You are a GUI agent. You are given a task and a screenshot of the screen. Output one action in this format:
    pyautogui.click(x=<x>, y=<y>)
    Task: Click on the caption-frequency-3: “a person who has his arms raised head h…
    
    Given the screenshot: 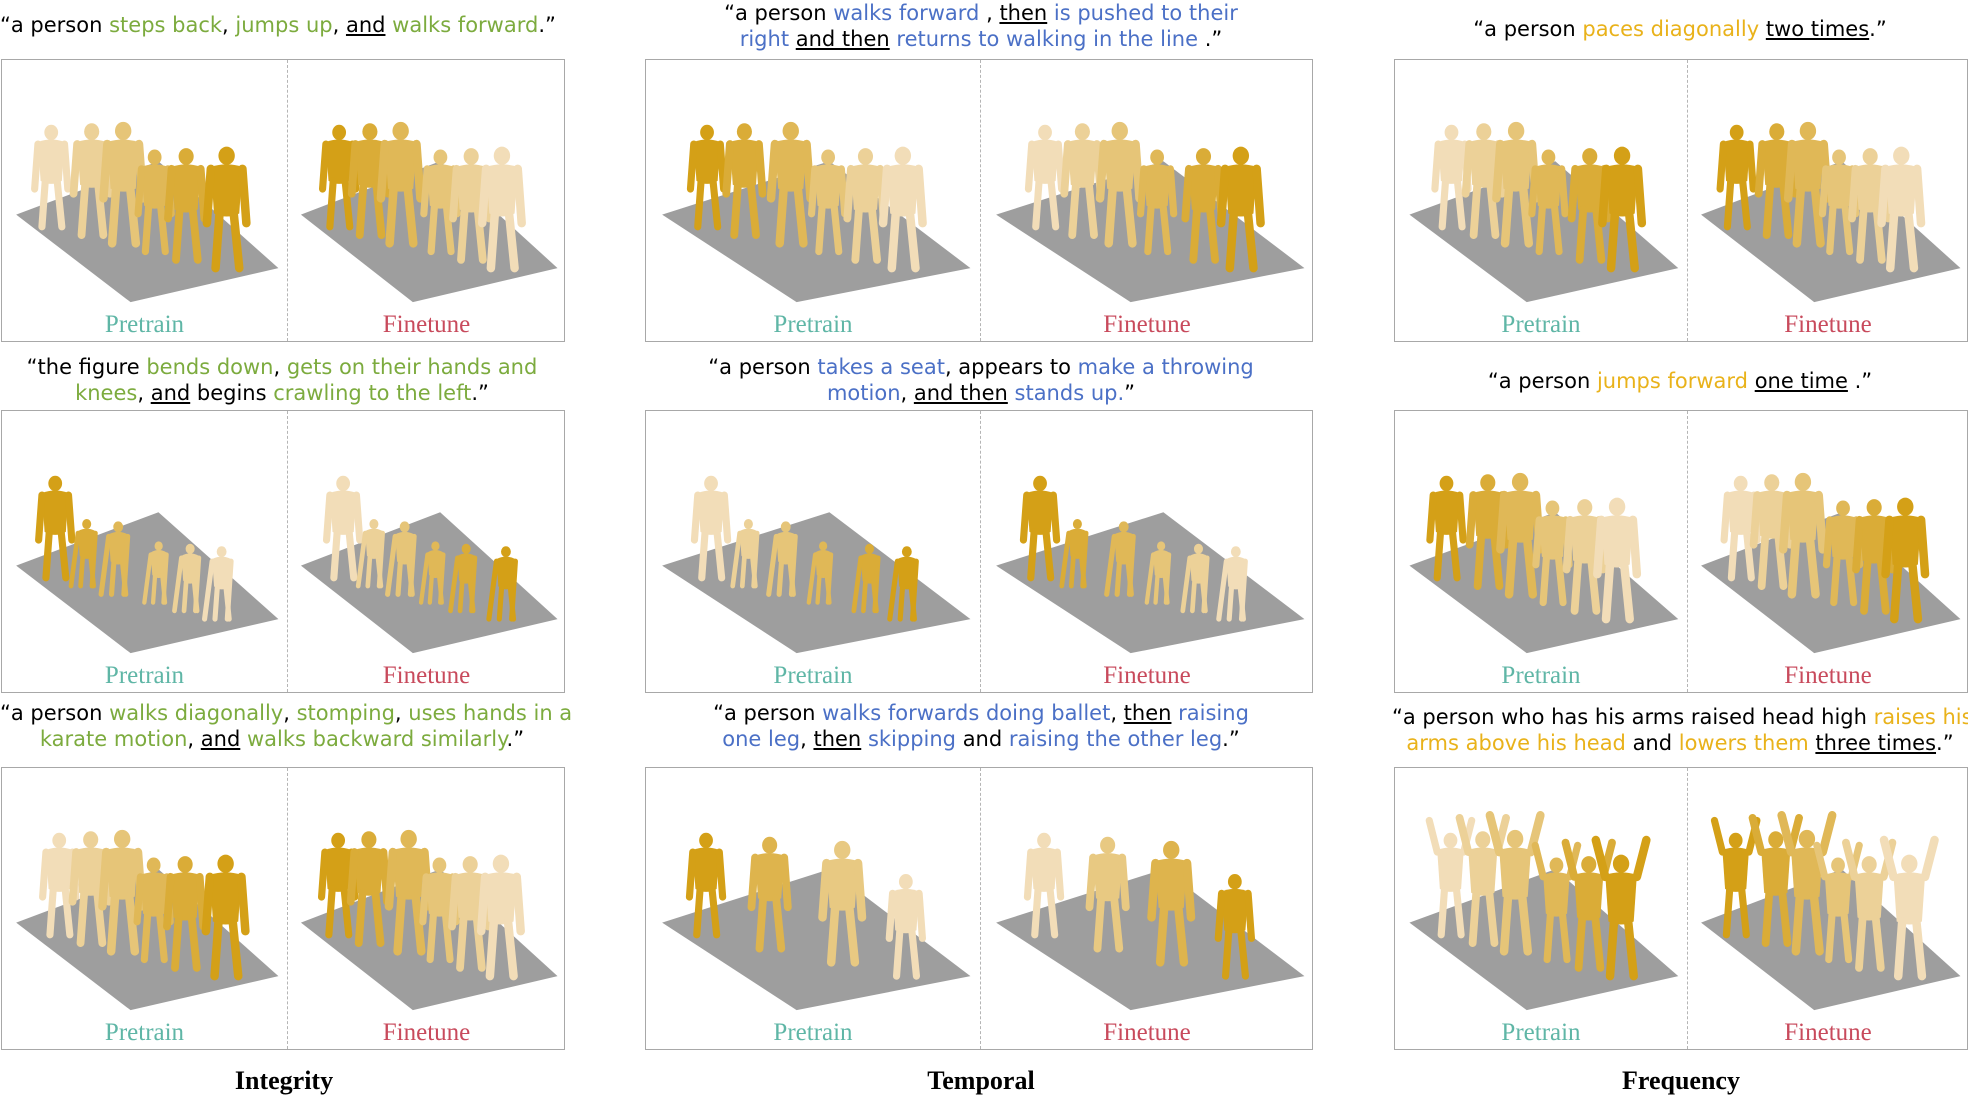 What is the action you would take?
    pyautogui.click(x=1680, y=730)
    